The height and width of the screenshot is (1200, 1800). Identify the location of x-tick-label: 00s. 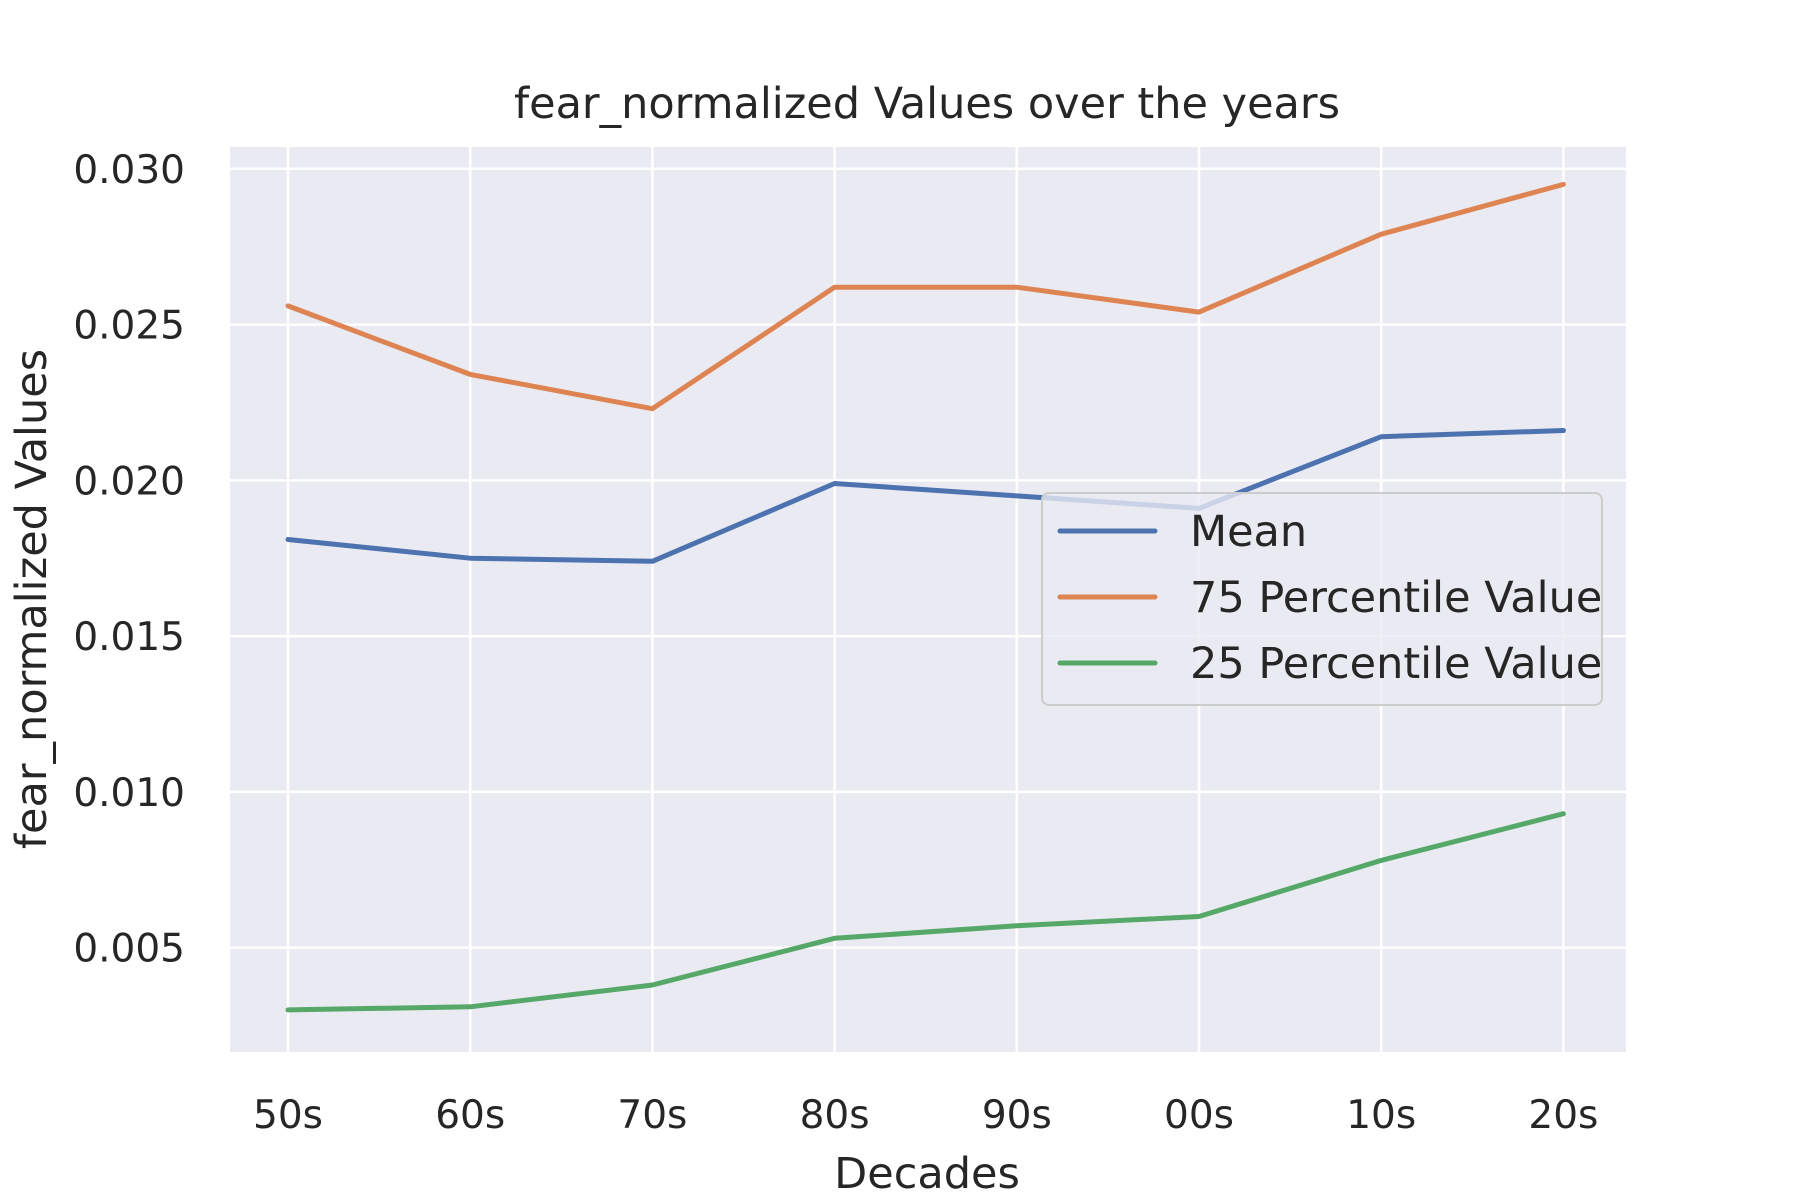
(1199, 1115).